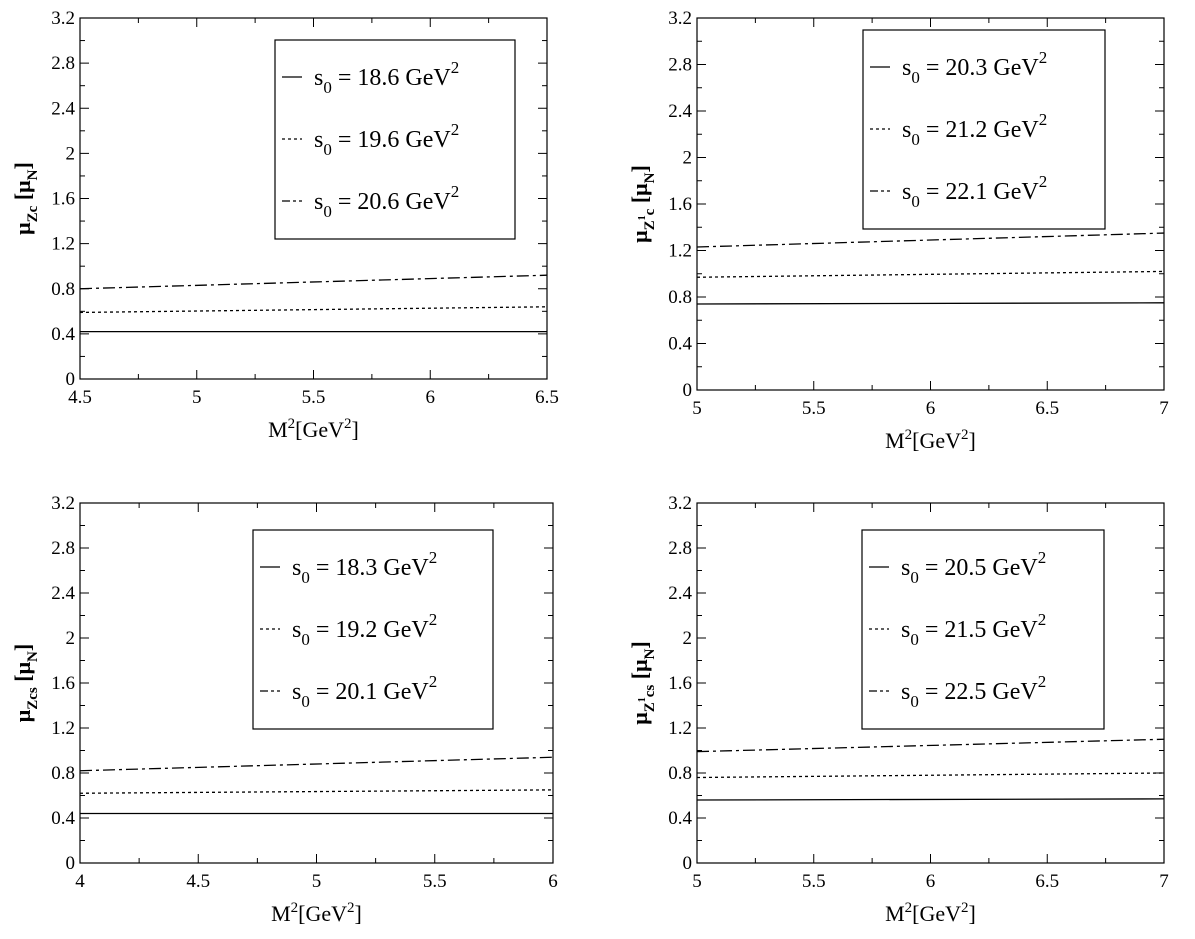 This screenshot has width=1195, height=939. I want to click on legend-label-2: s0 = 19.6 GeV2, so click(386, 139).